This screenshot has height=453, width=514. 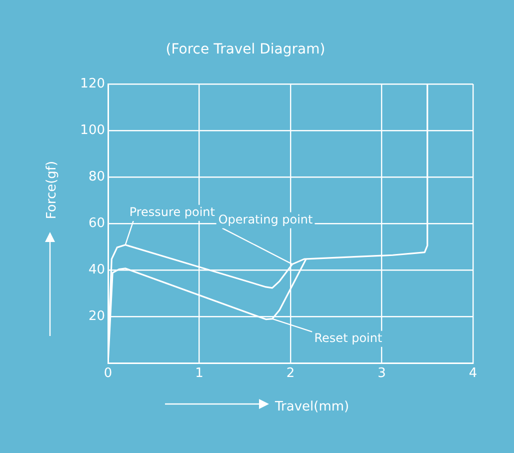 I want to click on x-tick-label: 3, so click(x=382, y=374).